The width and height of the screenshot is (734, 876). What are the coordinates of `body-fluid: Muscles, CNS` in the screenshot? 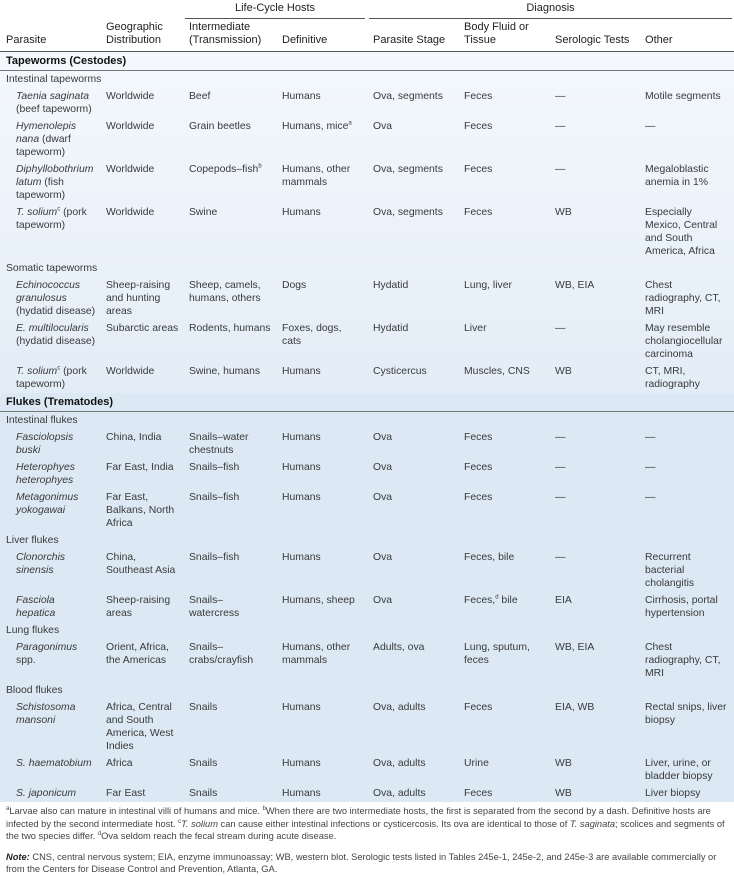 It's located at (497, 371).